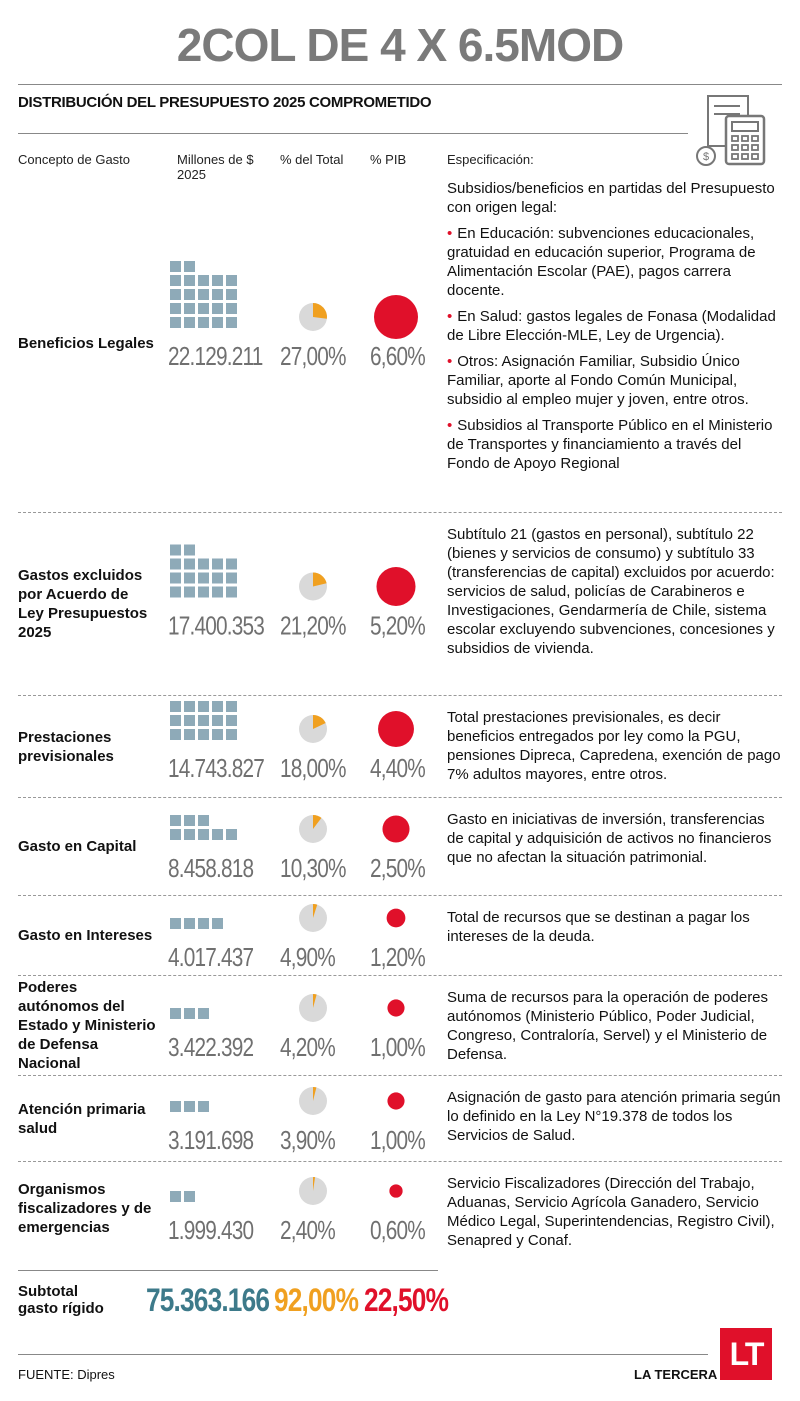  I want to click on value-label: 21,20%, so click(313, 625).